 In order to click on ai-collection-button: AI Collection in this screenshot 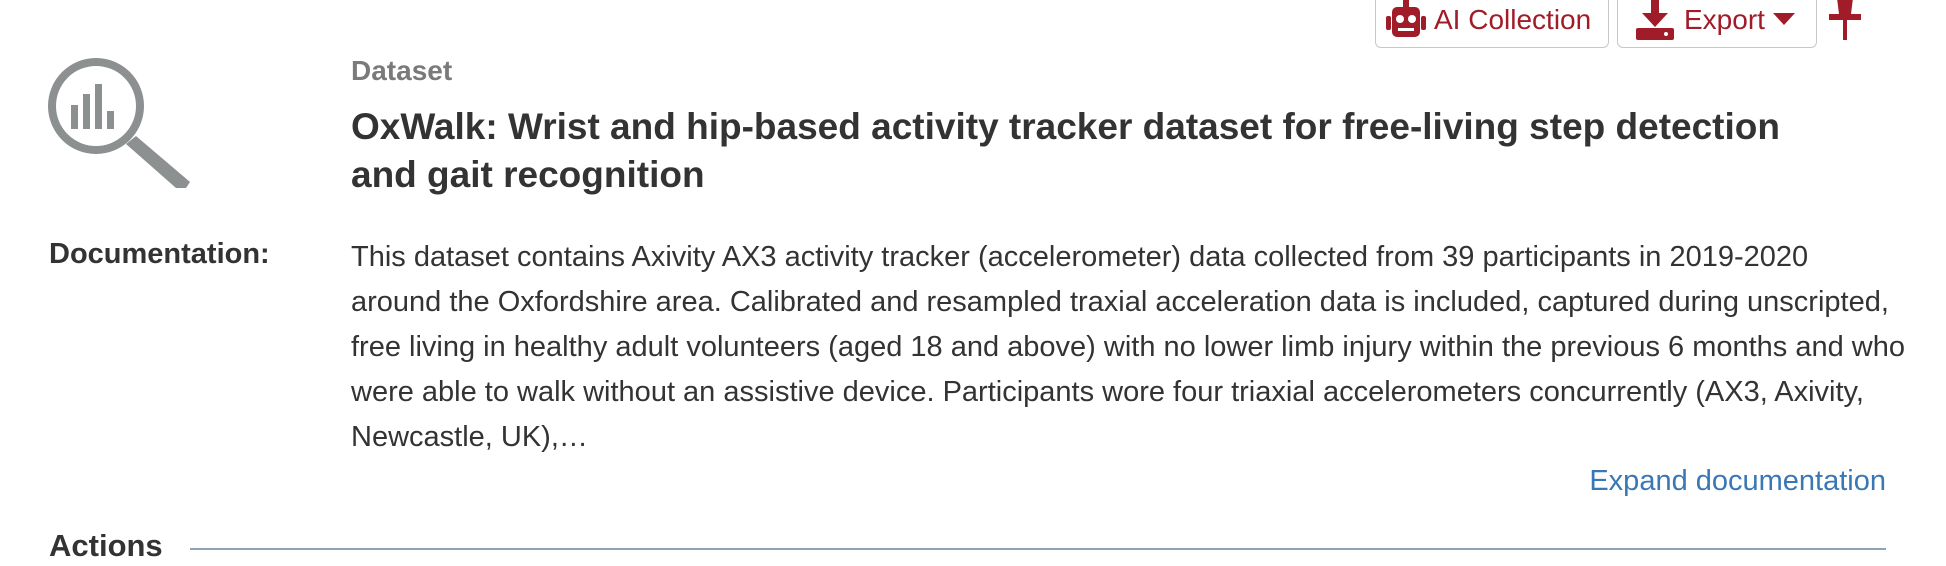, I will do `click(1492, 24)`.